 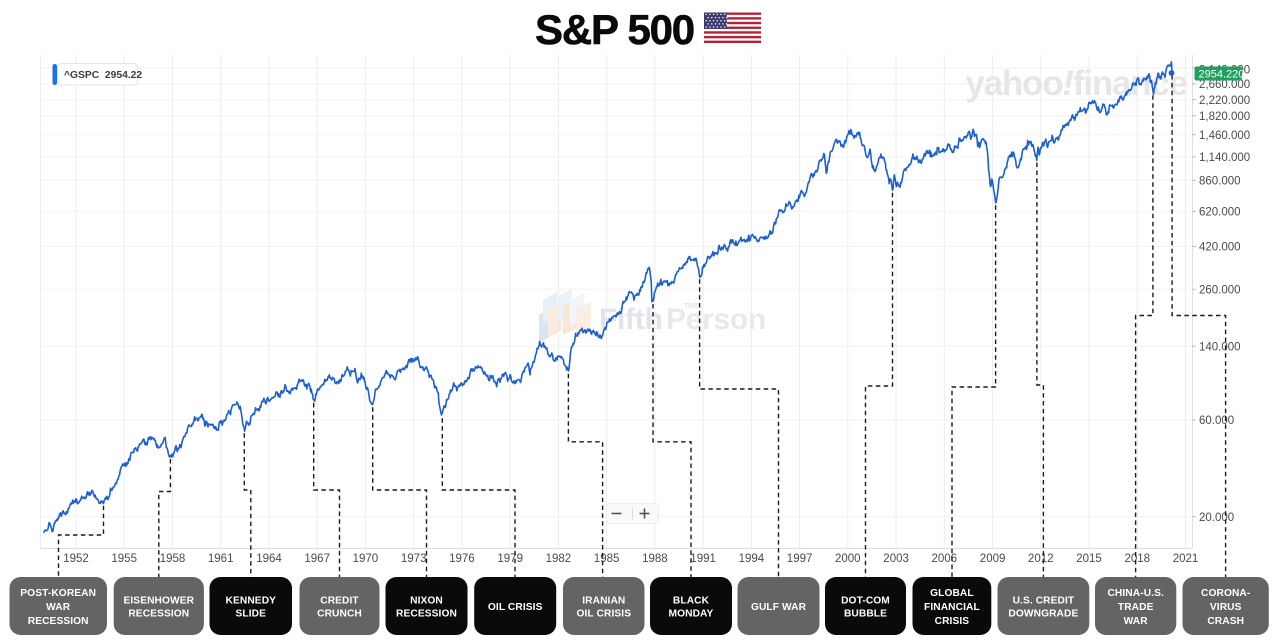 I want to click on svg-text: 1,140.000, so click(x=1224, y=158).